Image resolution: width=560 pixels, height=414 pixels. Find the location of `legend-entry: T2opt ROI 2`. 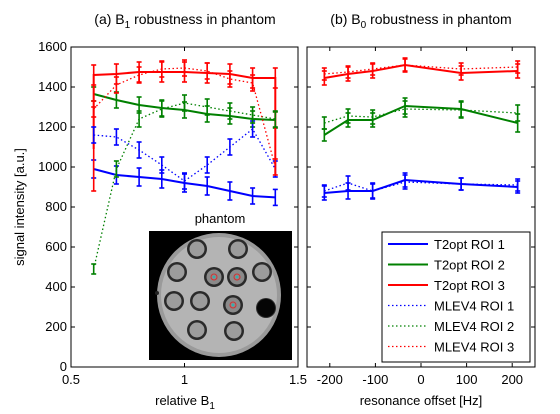

legend-entry: T2opt ROI 2 is located at coordinates (446, 265).